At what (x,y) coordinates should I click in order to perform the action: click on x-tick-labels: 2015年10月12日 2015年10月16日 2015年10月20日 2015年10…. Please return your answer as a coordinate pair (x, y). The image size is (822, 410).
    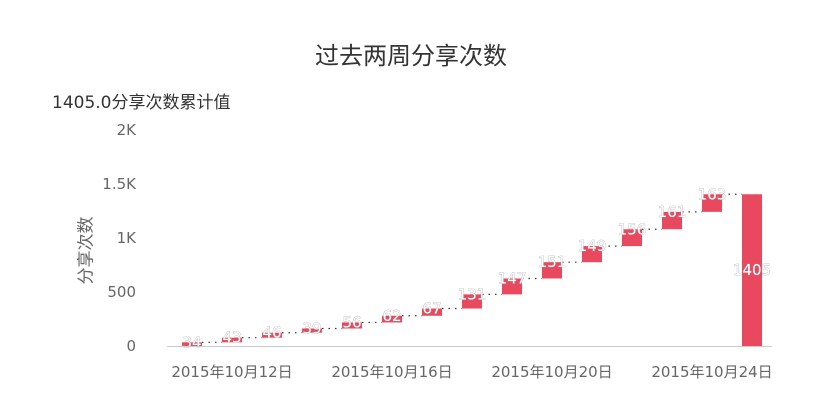
    Looking at the image, I should click on (471, 372).